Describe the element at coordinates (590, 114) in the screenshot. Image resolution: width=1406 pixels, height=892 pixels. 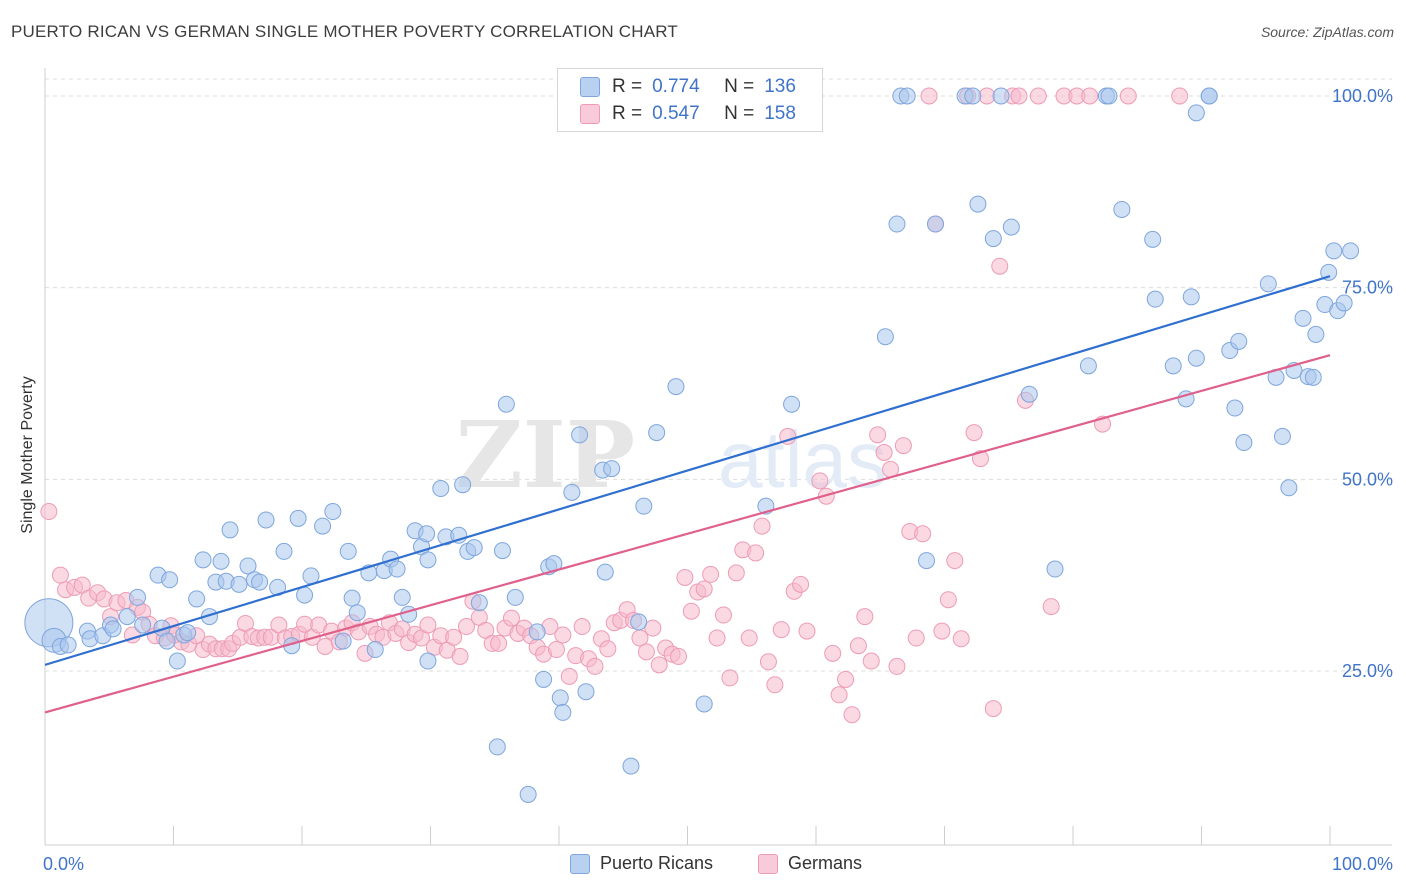
I see `legend-swatch-pink` at that location.